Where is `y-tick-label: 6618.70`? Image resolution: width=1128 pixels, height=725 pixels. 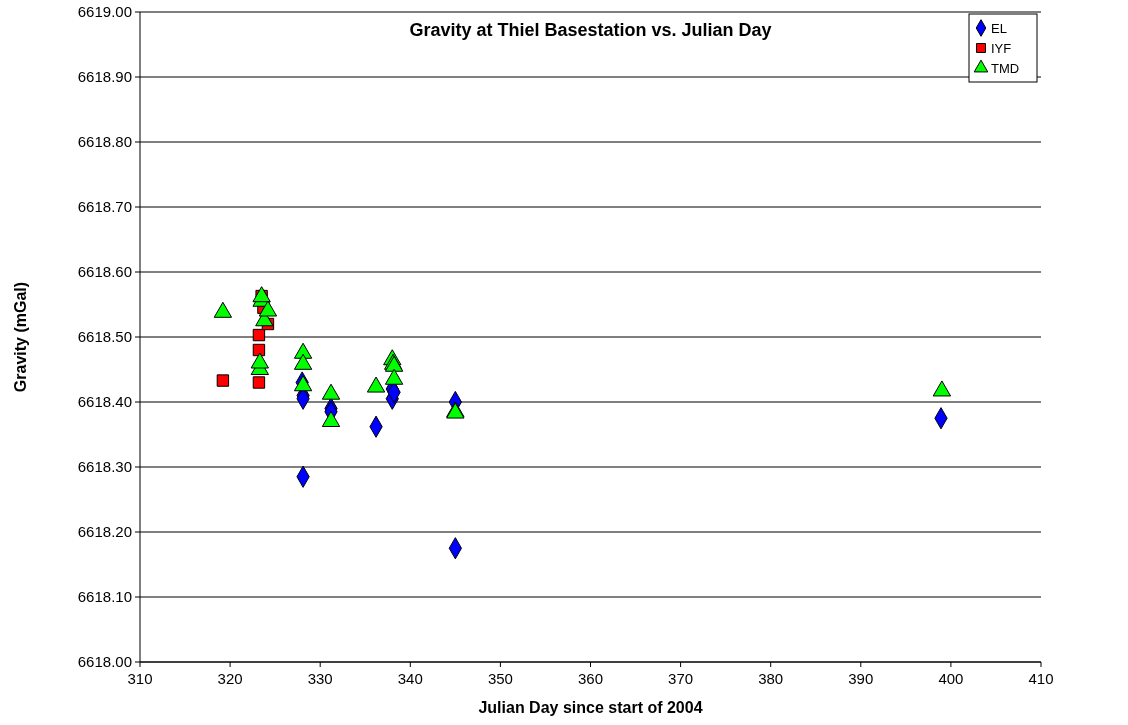
y-tick-label: 6618.70 is located at coordinates (104, 207).